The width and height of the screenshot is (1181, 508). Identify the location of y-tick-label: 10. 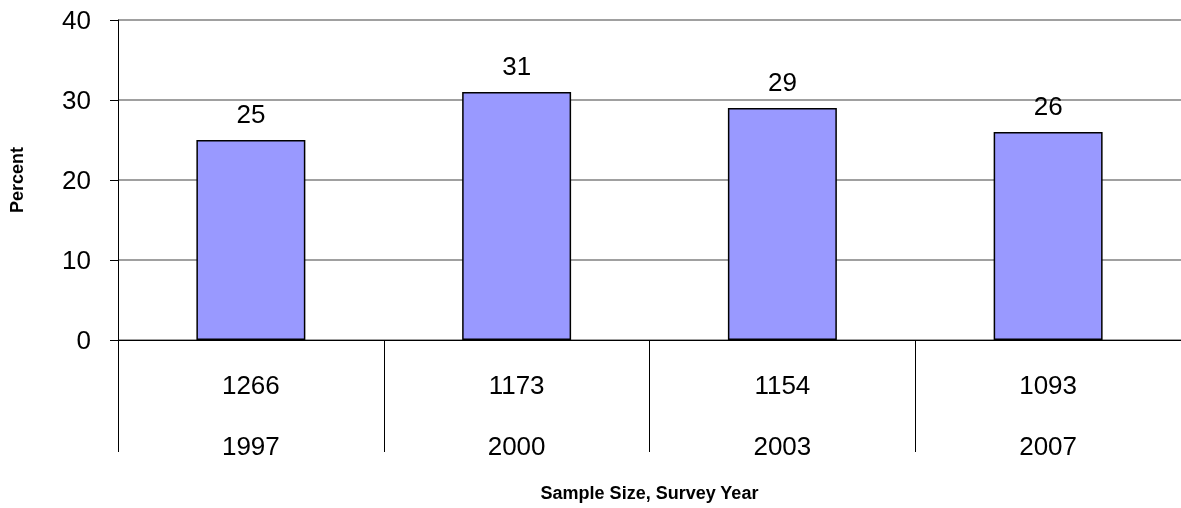
(76, 260).